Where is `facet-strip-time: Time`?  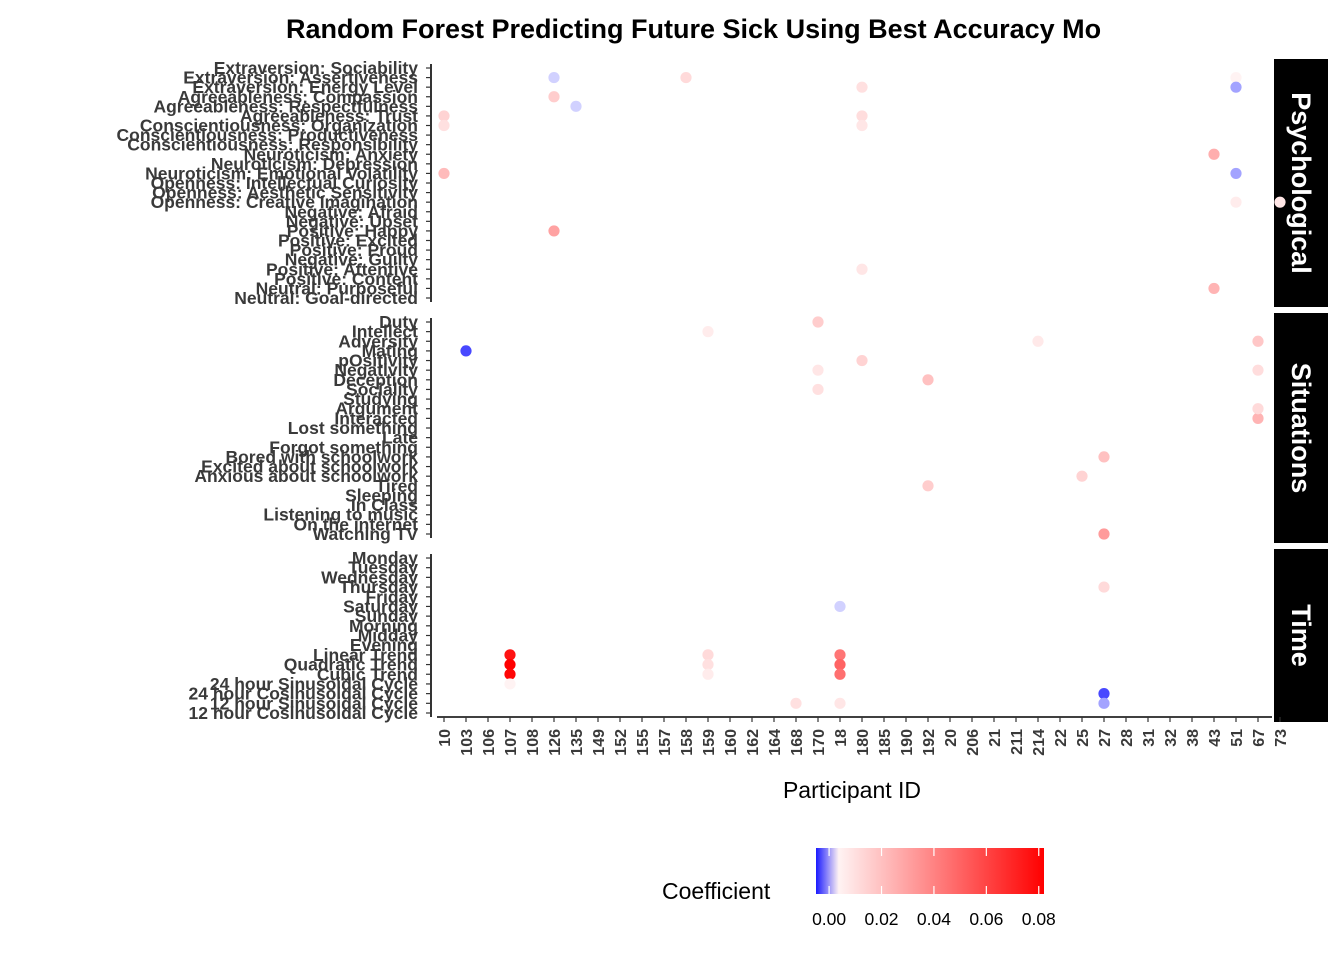 facet-strip-time: Time is located at coordinates (1301, 635).